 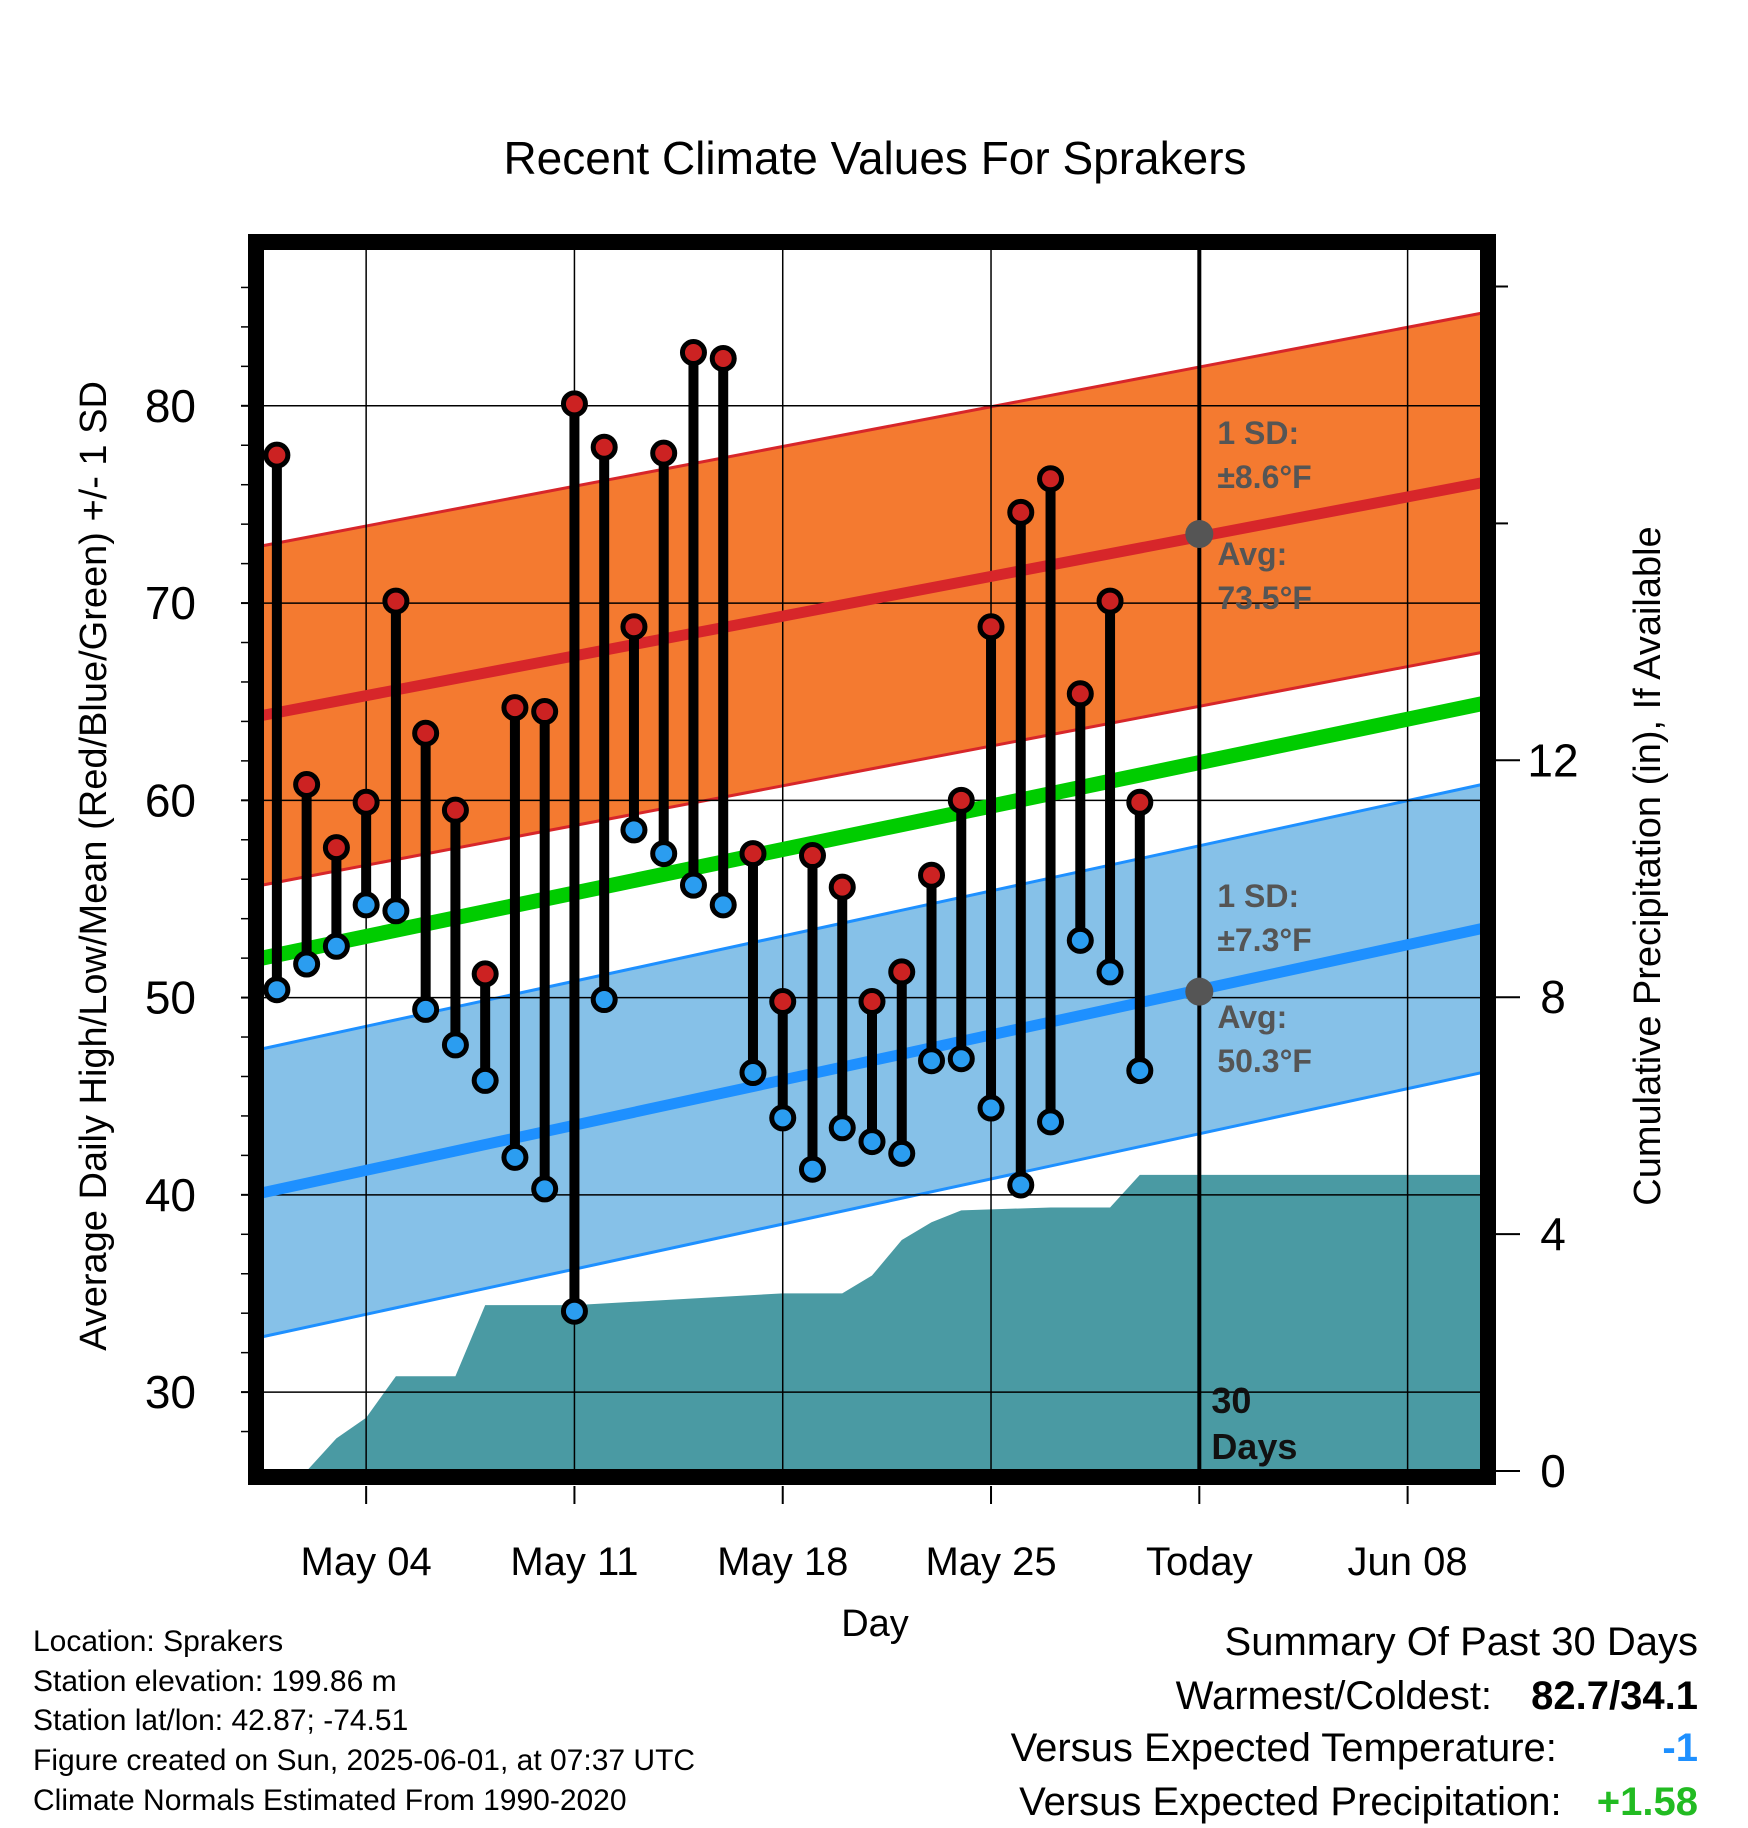 I want to click on high-sd-value: ±8.6°F, so click(x=1264, y=477).